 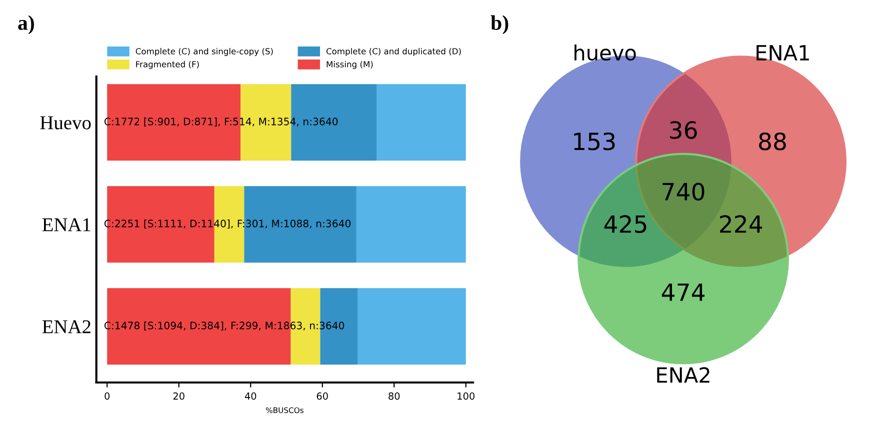 What do you see at coordinates (594, 141) in the screenshot?
I see `text: 153` at bounding box center [594, 141].